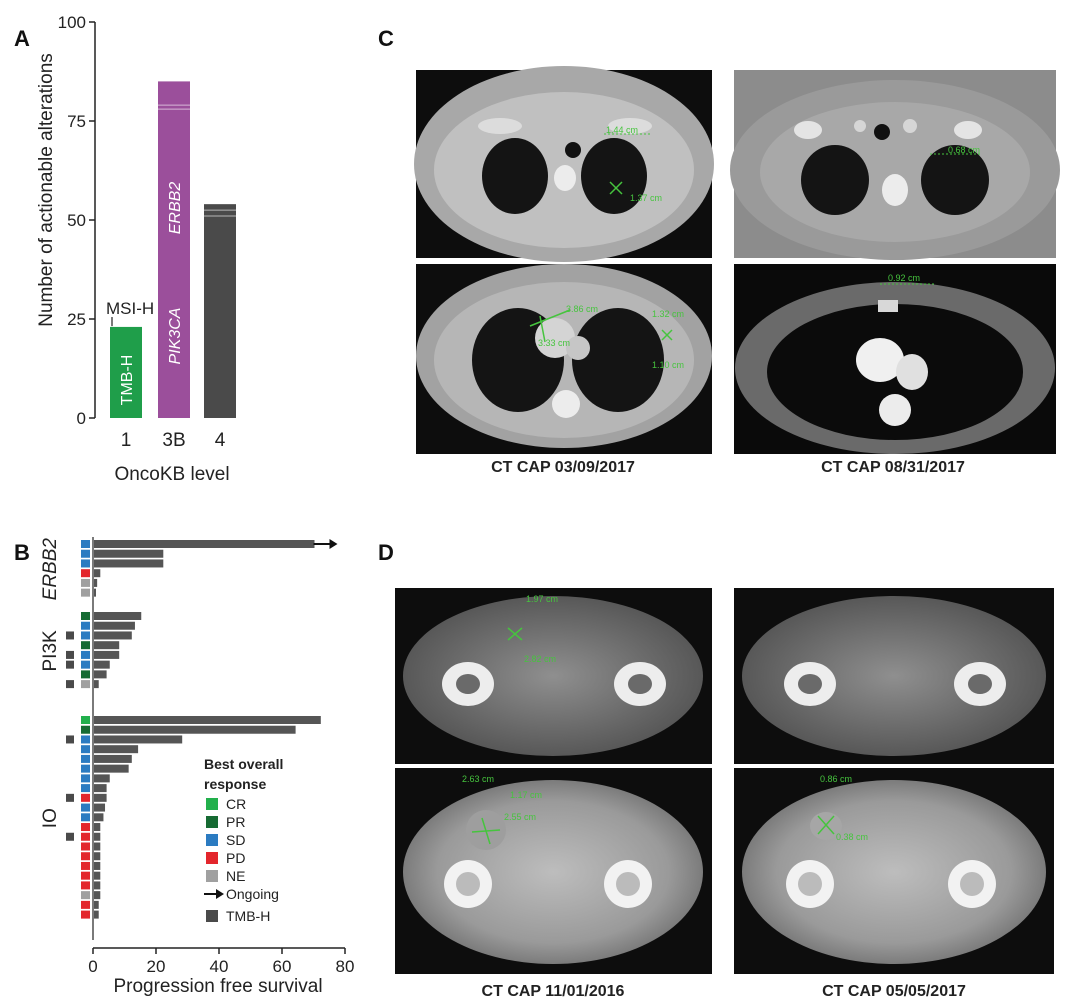 The width and height of the screenshot is (1080, 1008). What do you see at coordinates (212, 858) in the screenshot?
I see `b-legend-swatch-PD` at bounding box center [212, 858].